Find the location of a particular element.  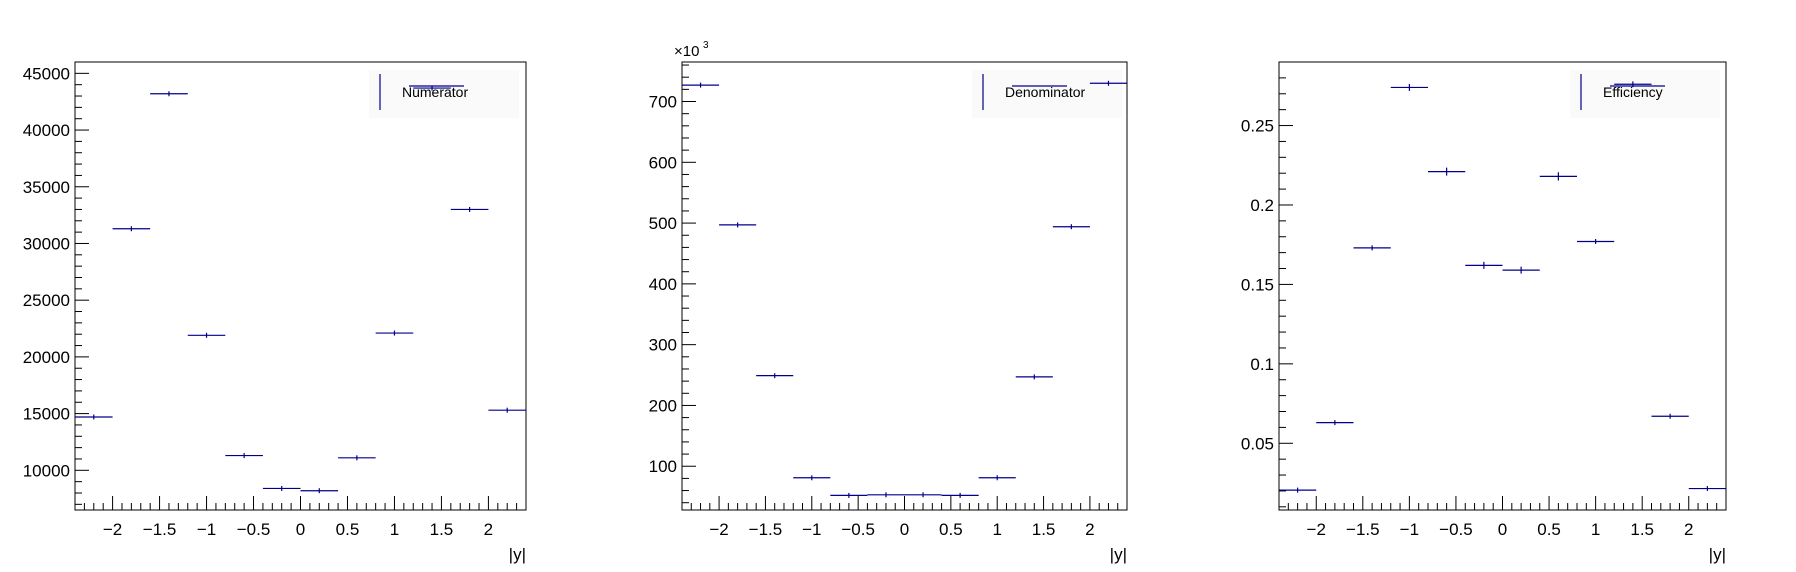

y-tick-label: 300 is located at coordinates (663, 345).